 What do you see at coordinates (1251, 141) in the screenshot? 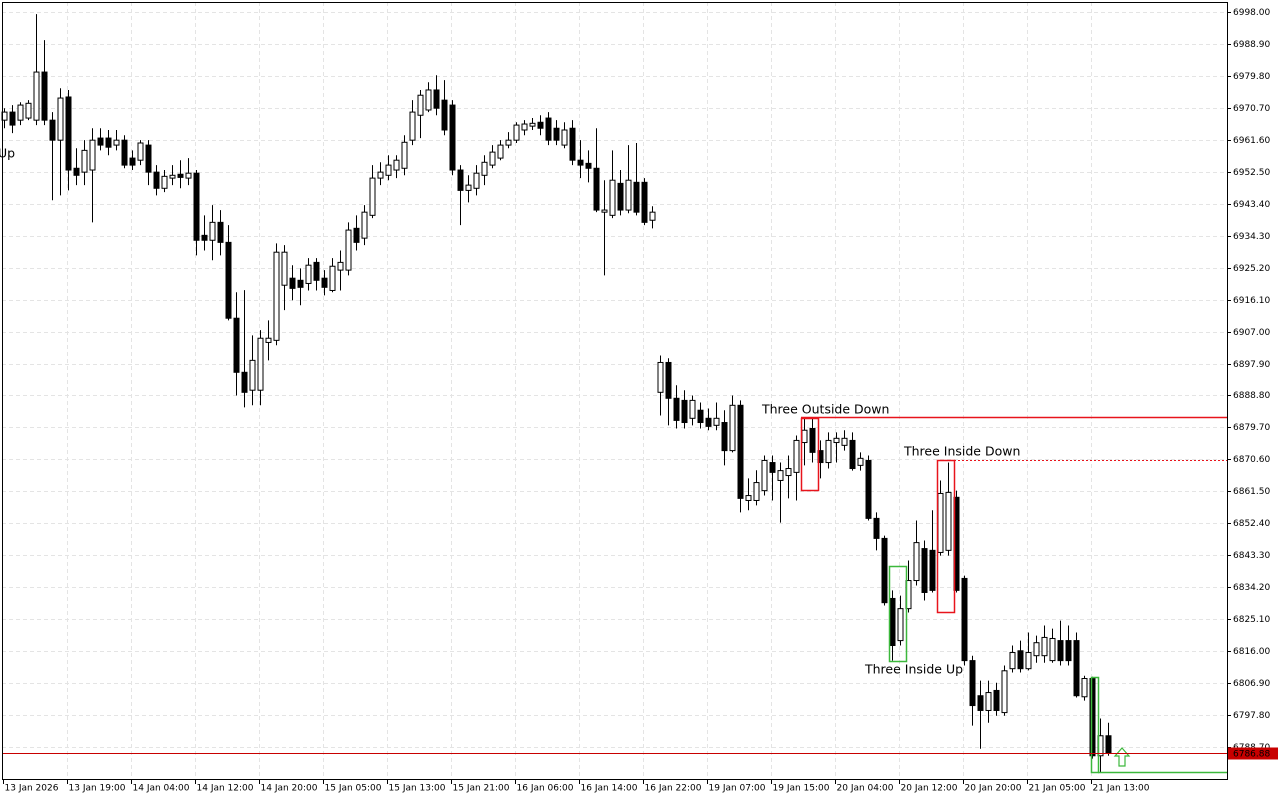
I see `y-tick-label: 6961.60` at bounding box center [1251, 141].